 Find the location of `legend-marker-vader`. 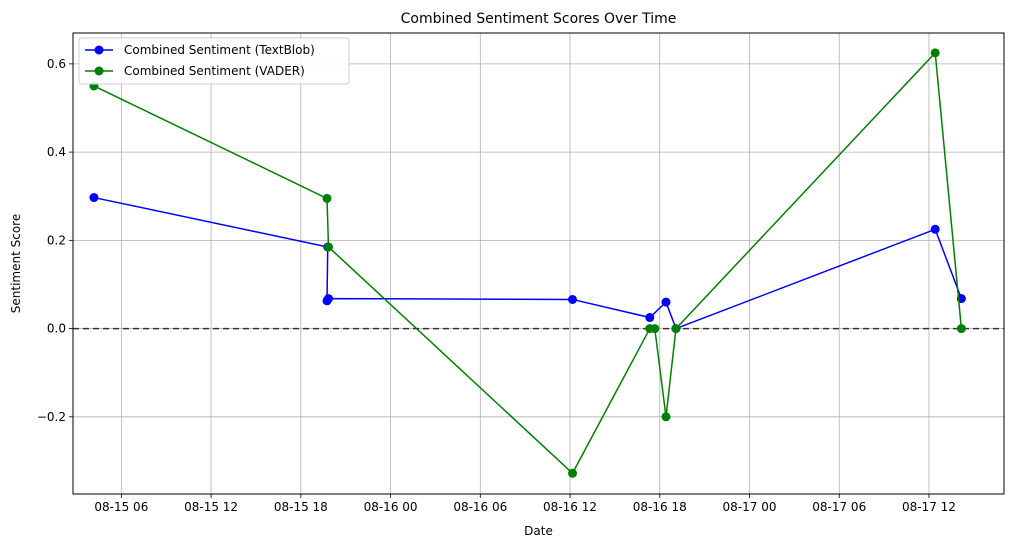

legend-marker-vader is located at coordinates (99, 71).